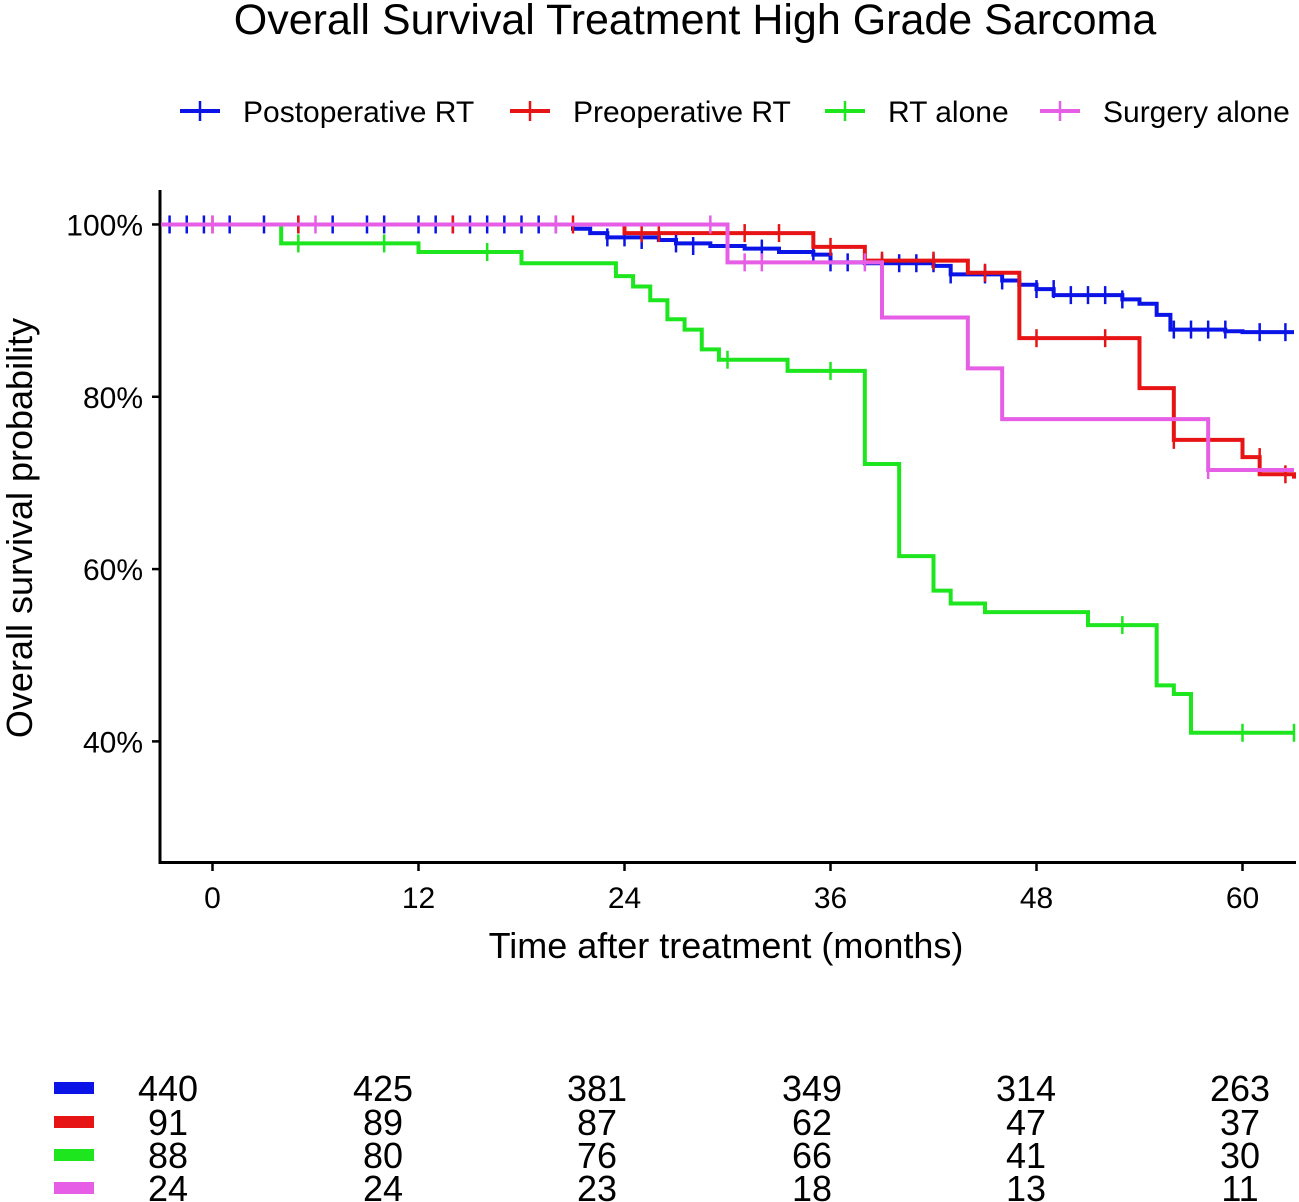  What do you see at coordinates (1026, 1155) in the screenshot?
I see `risk-count: 41` at bounding box center [1026, 1155].